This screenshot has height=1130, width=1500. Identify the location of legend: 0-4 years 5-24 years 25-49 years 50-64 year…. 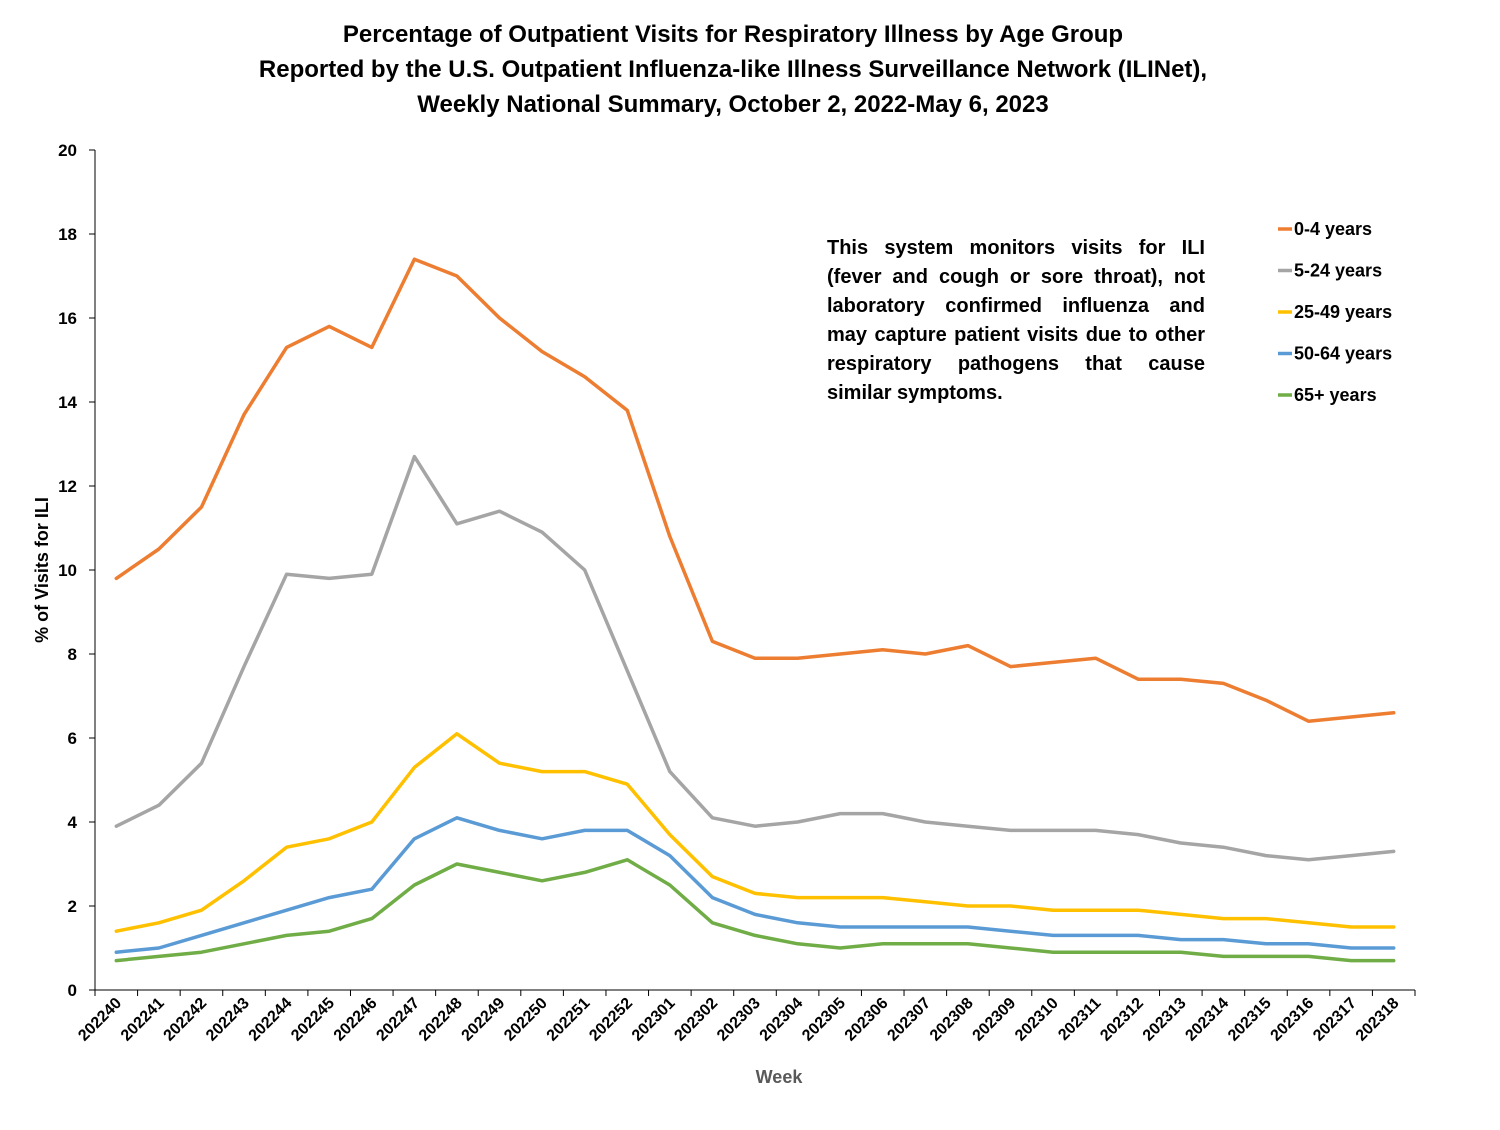
(1335, 312).